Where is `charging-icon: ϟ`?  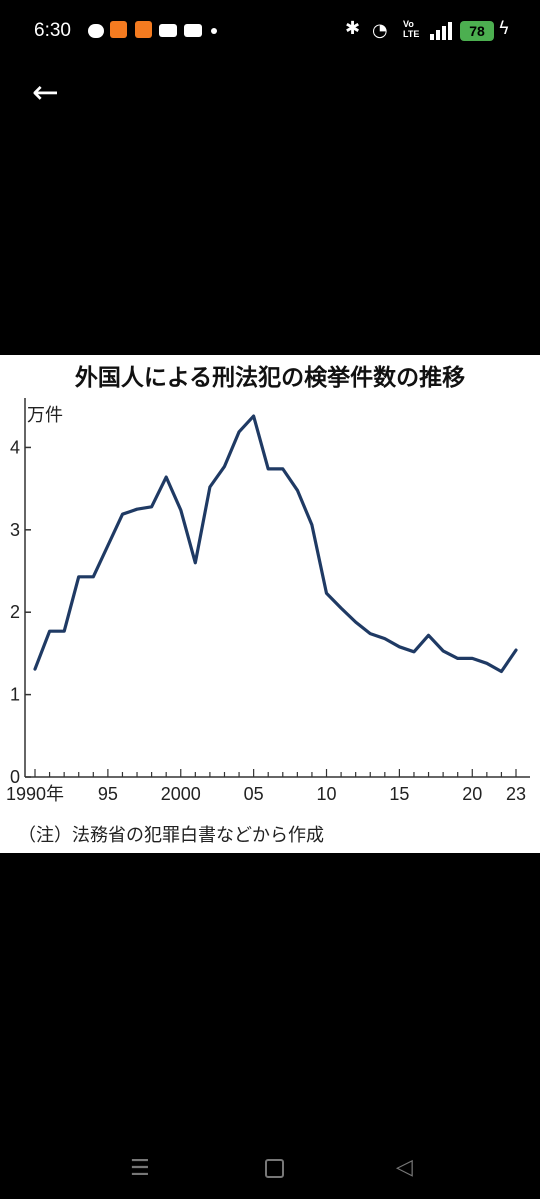
charging-icon: ϟ is located at coordinates (504, 28).